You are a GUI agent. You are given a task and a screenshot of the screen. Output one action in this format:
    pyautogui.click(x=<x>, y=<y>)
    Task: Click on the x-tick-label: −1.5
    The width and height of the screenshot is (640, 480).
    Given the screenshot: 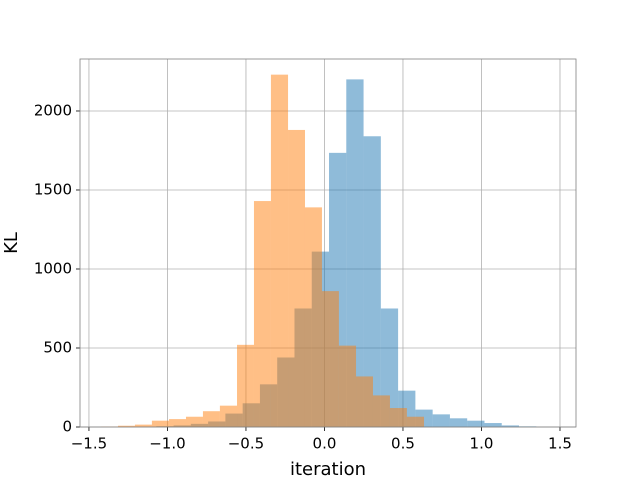 What is the action you would take?
    pyautogui.click(x=89, y=444)
    